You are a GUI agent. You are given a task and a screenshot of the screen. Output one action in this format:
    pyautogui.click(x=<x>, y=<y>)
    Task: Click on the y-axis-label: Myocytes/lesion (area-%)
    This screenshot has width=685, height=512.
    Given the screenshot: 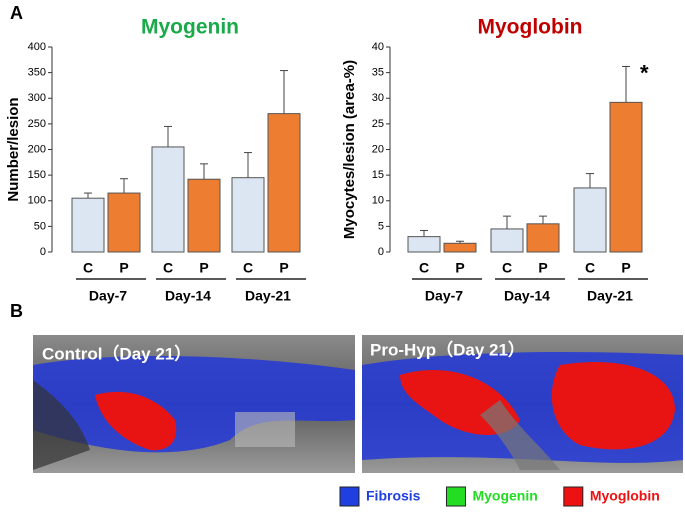 What is the action you would take?
    pyautogui.click(x=349, y=149)
    